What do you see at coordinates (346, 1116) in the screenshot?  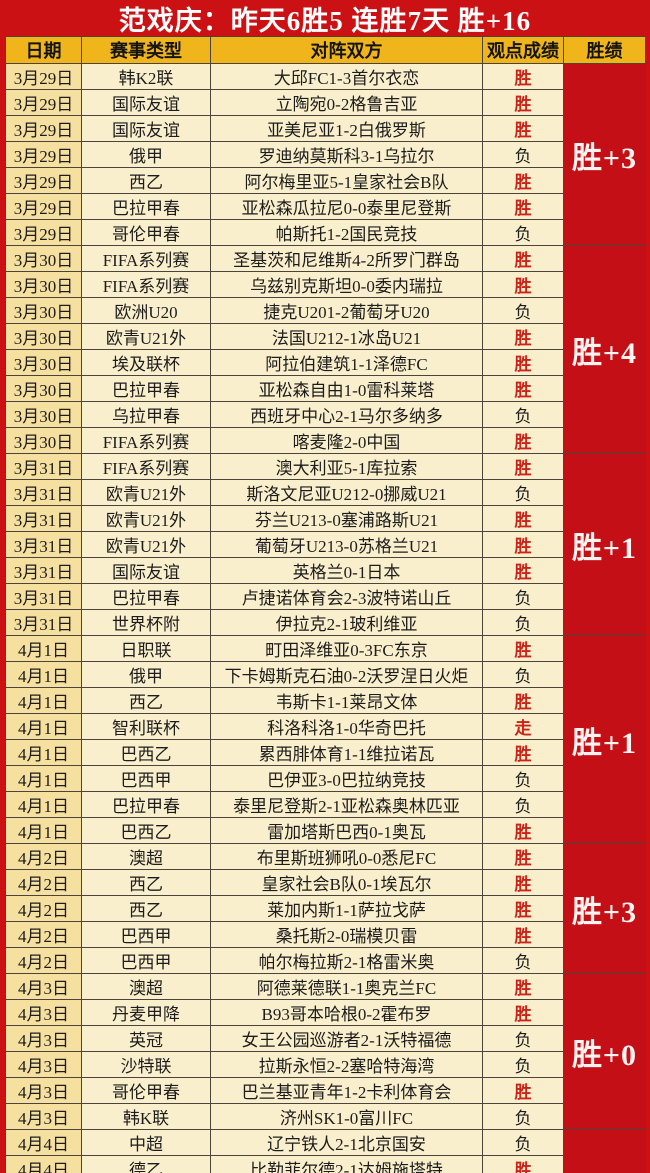 I see `match-cell: 济州SK1-0富川FC` at bounding box center [346, 1116].